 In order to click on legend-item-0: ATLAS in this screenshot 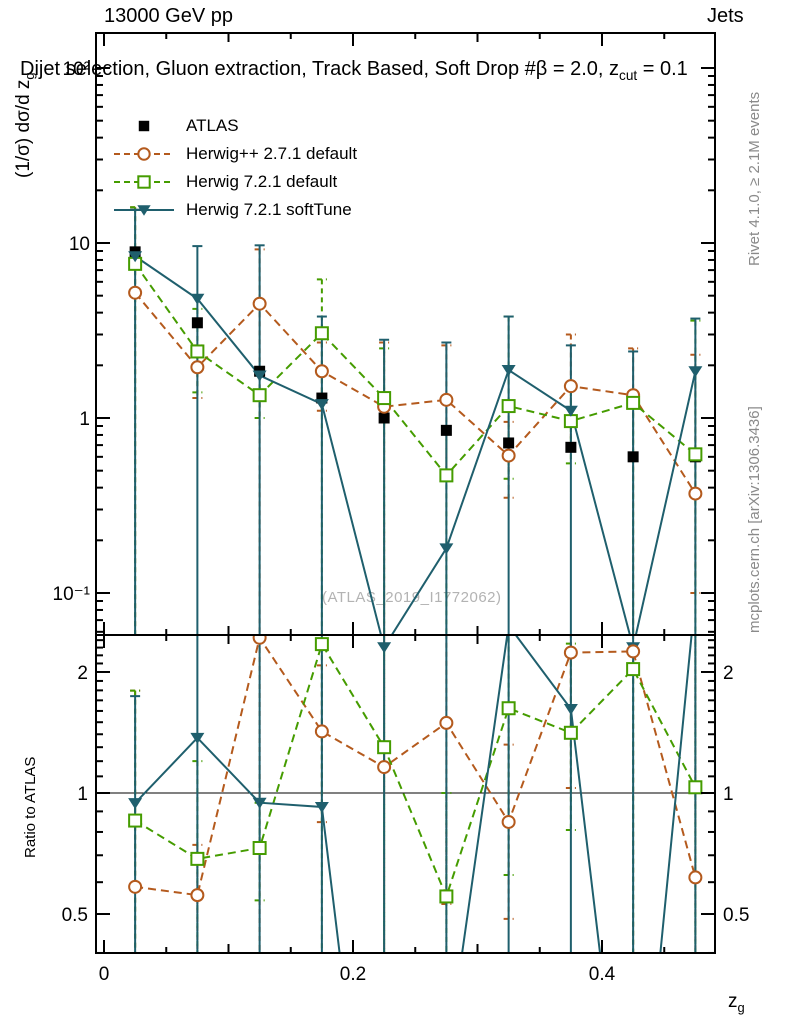, I will do `click(234, 126)`.